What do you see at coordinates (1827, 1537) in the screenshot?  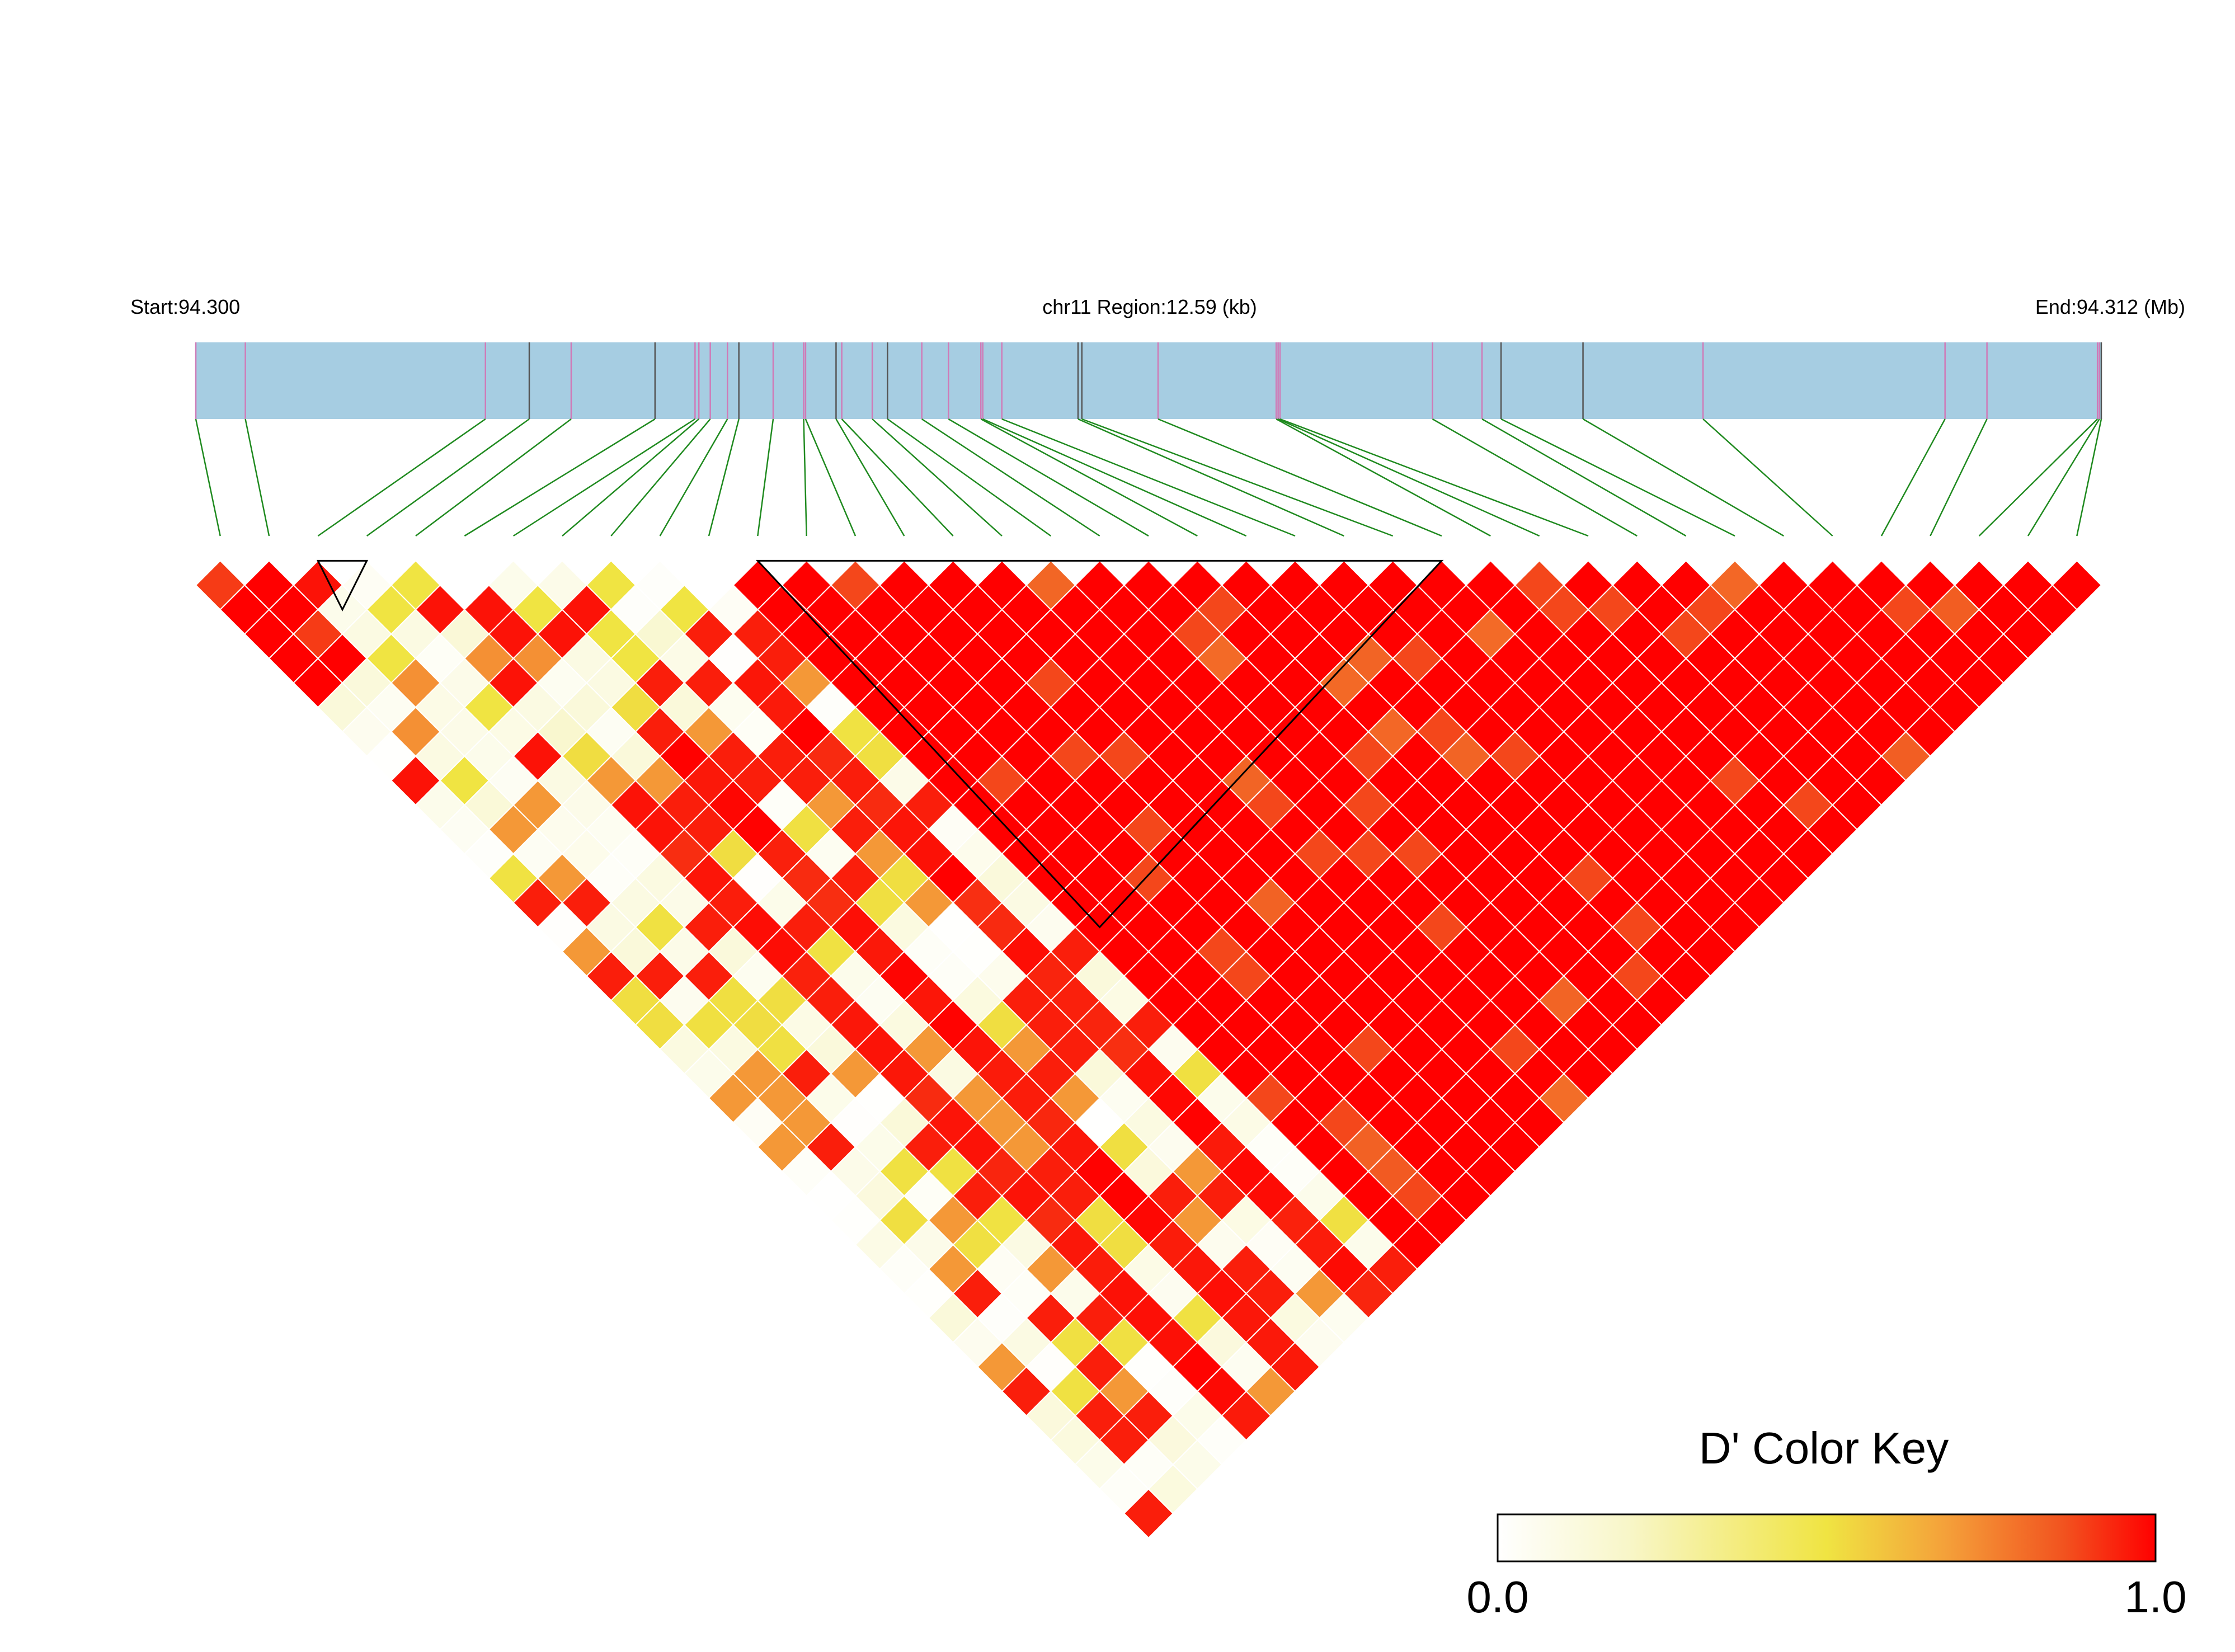 I see `legend-color-bar` at bounding box center [1827, 1537].